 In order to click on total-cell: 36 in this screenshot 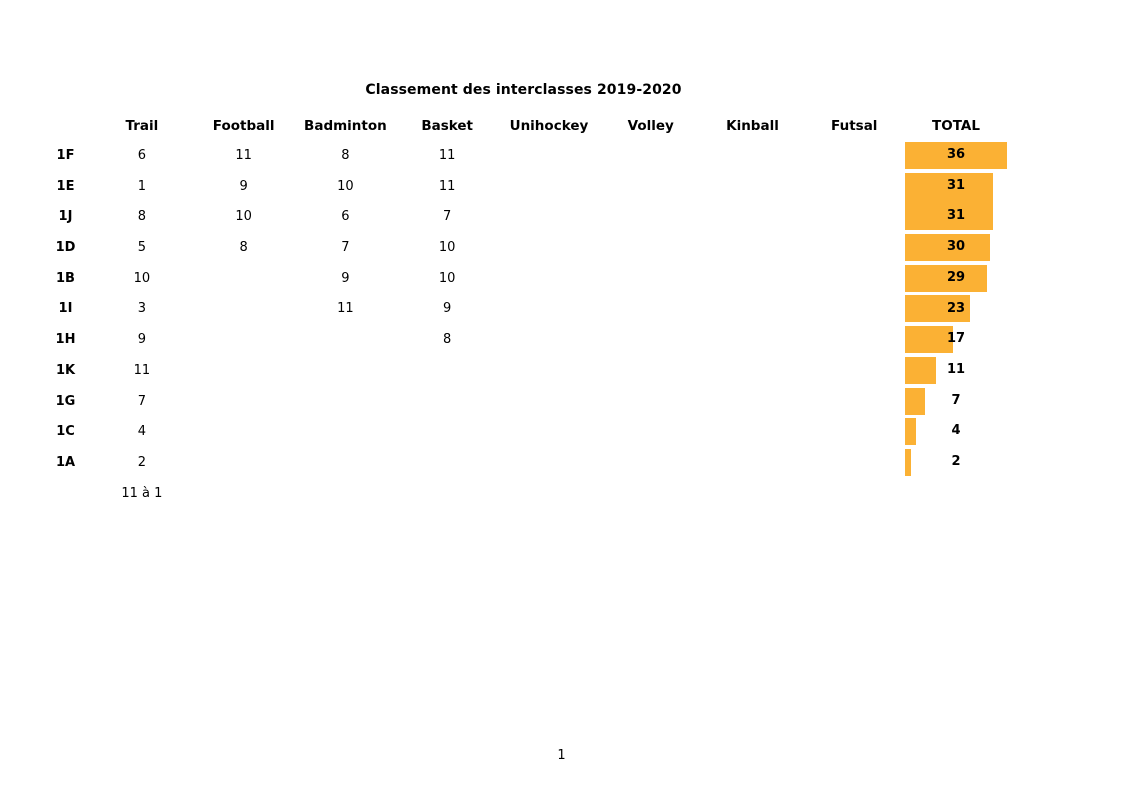, I will do `click(956, 155)`.